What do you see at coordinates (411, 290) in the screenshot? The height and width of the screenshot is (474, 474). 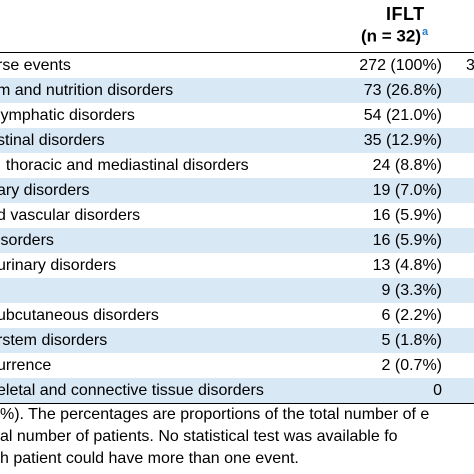 I see `row-value: 9 (3.3%)` at bounding box center [411, 290].